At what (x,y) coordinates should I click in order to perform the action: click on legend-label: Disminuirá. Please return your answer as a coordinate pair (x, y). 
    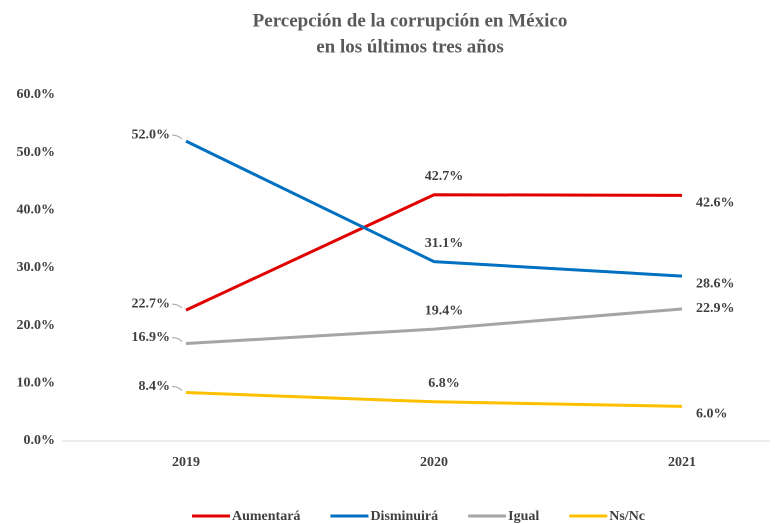
    Looking at the image, I should click on (404, 516).